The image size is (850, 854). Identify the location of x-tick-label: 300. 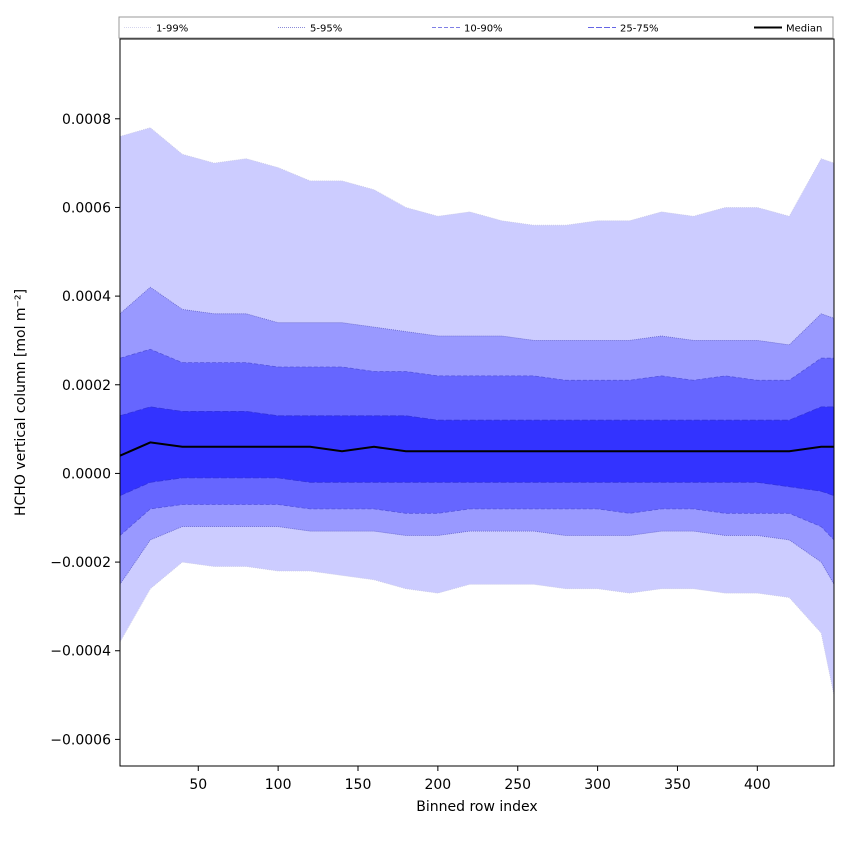
(597, 785).